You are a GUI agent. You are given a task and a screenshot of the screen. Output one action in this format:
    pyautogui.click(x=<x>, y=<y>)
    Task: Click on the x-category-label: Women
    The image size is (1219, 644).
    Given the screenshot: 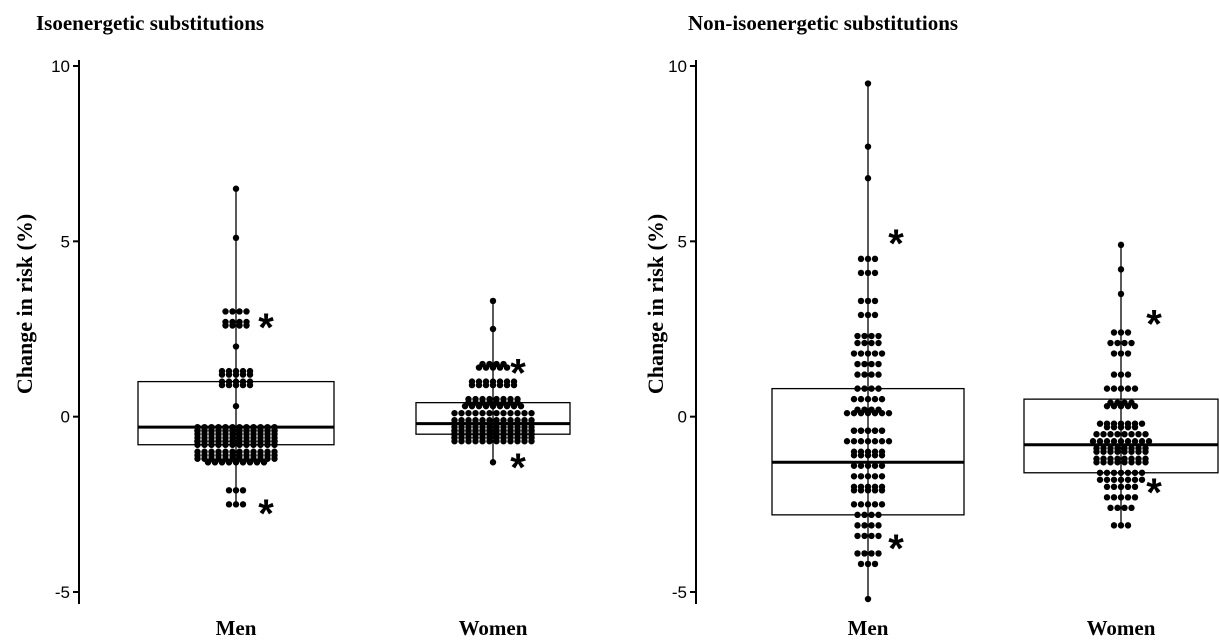 What is the action you would take?
    pyautogui.click(x=1121, y=628)
    